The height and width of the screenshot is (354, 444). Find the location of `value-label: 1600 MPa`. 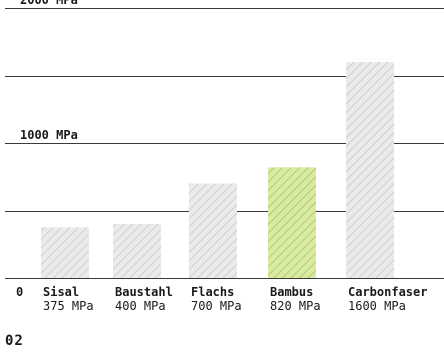

value-label: 1600 MPa is located at coordinates (377, 306).